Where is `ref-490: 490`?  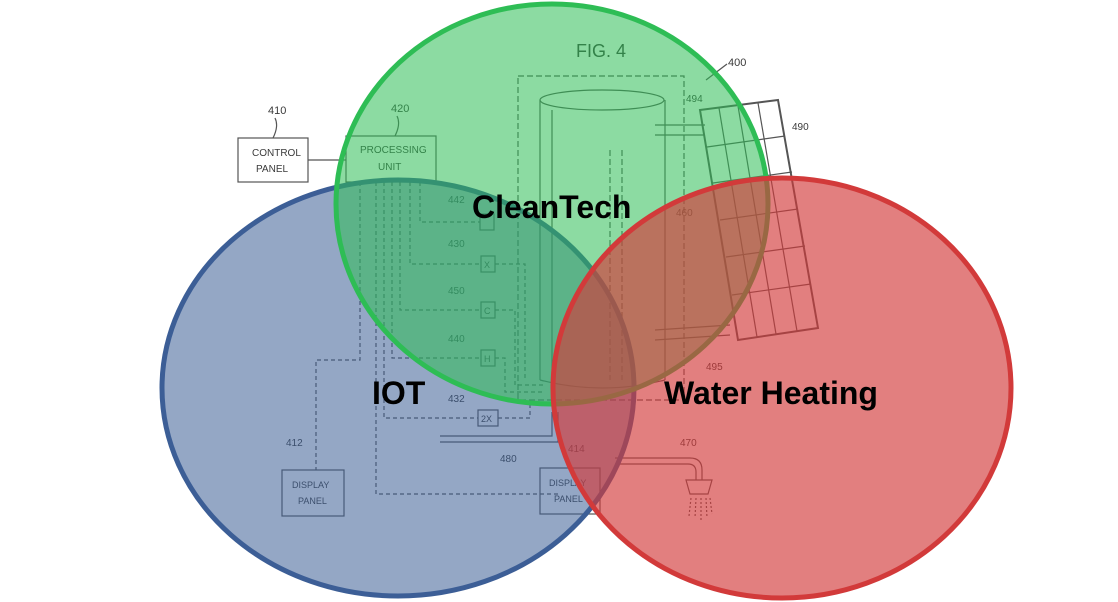 ref-490: 490 is located at coordinates (800, 127).